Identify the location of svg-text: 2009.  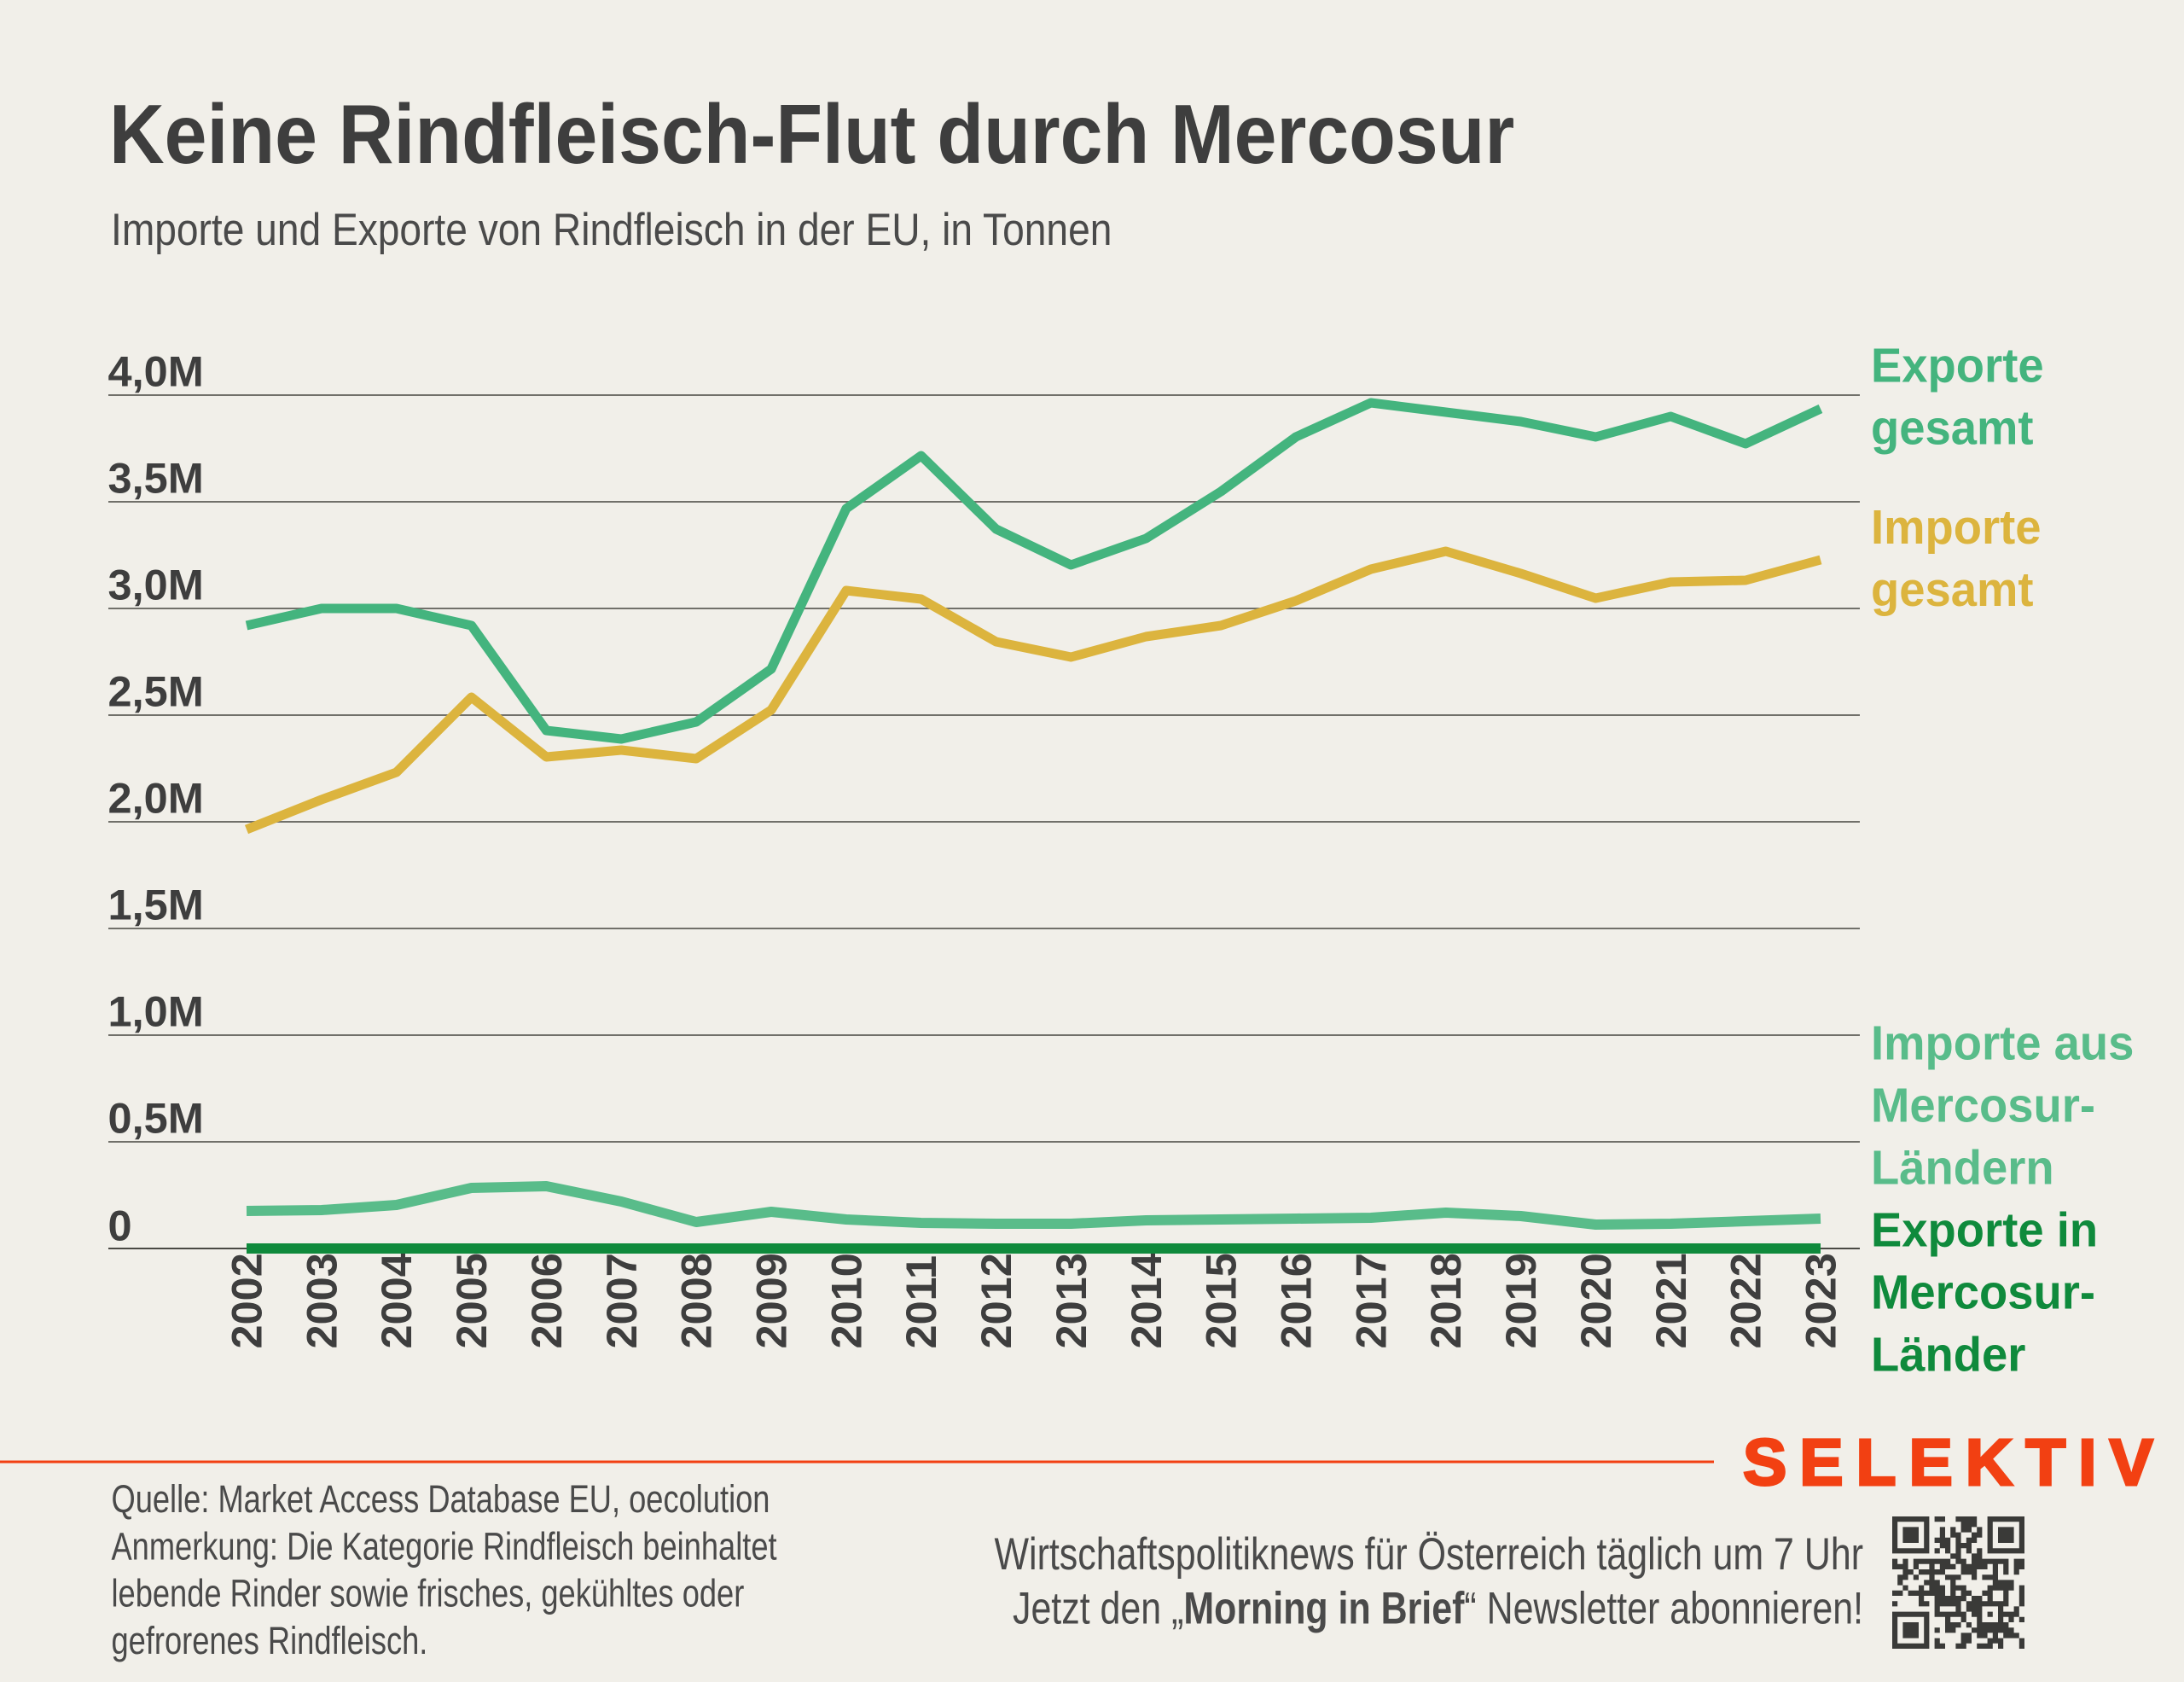
(772, 1300).